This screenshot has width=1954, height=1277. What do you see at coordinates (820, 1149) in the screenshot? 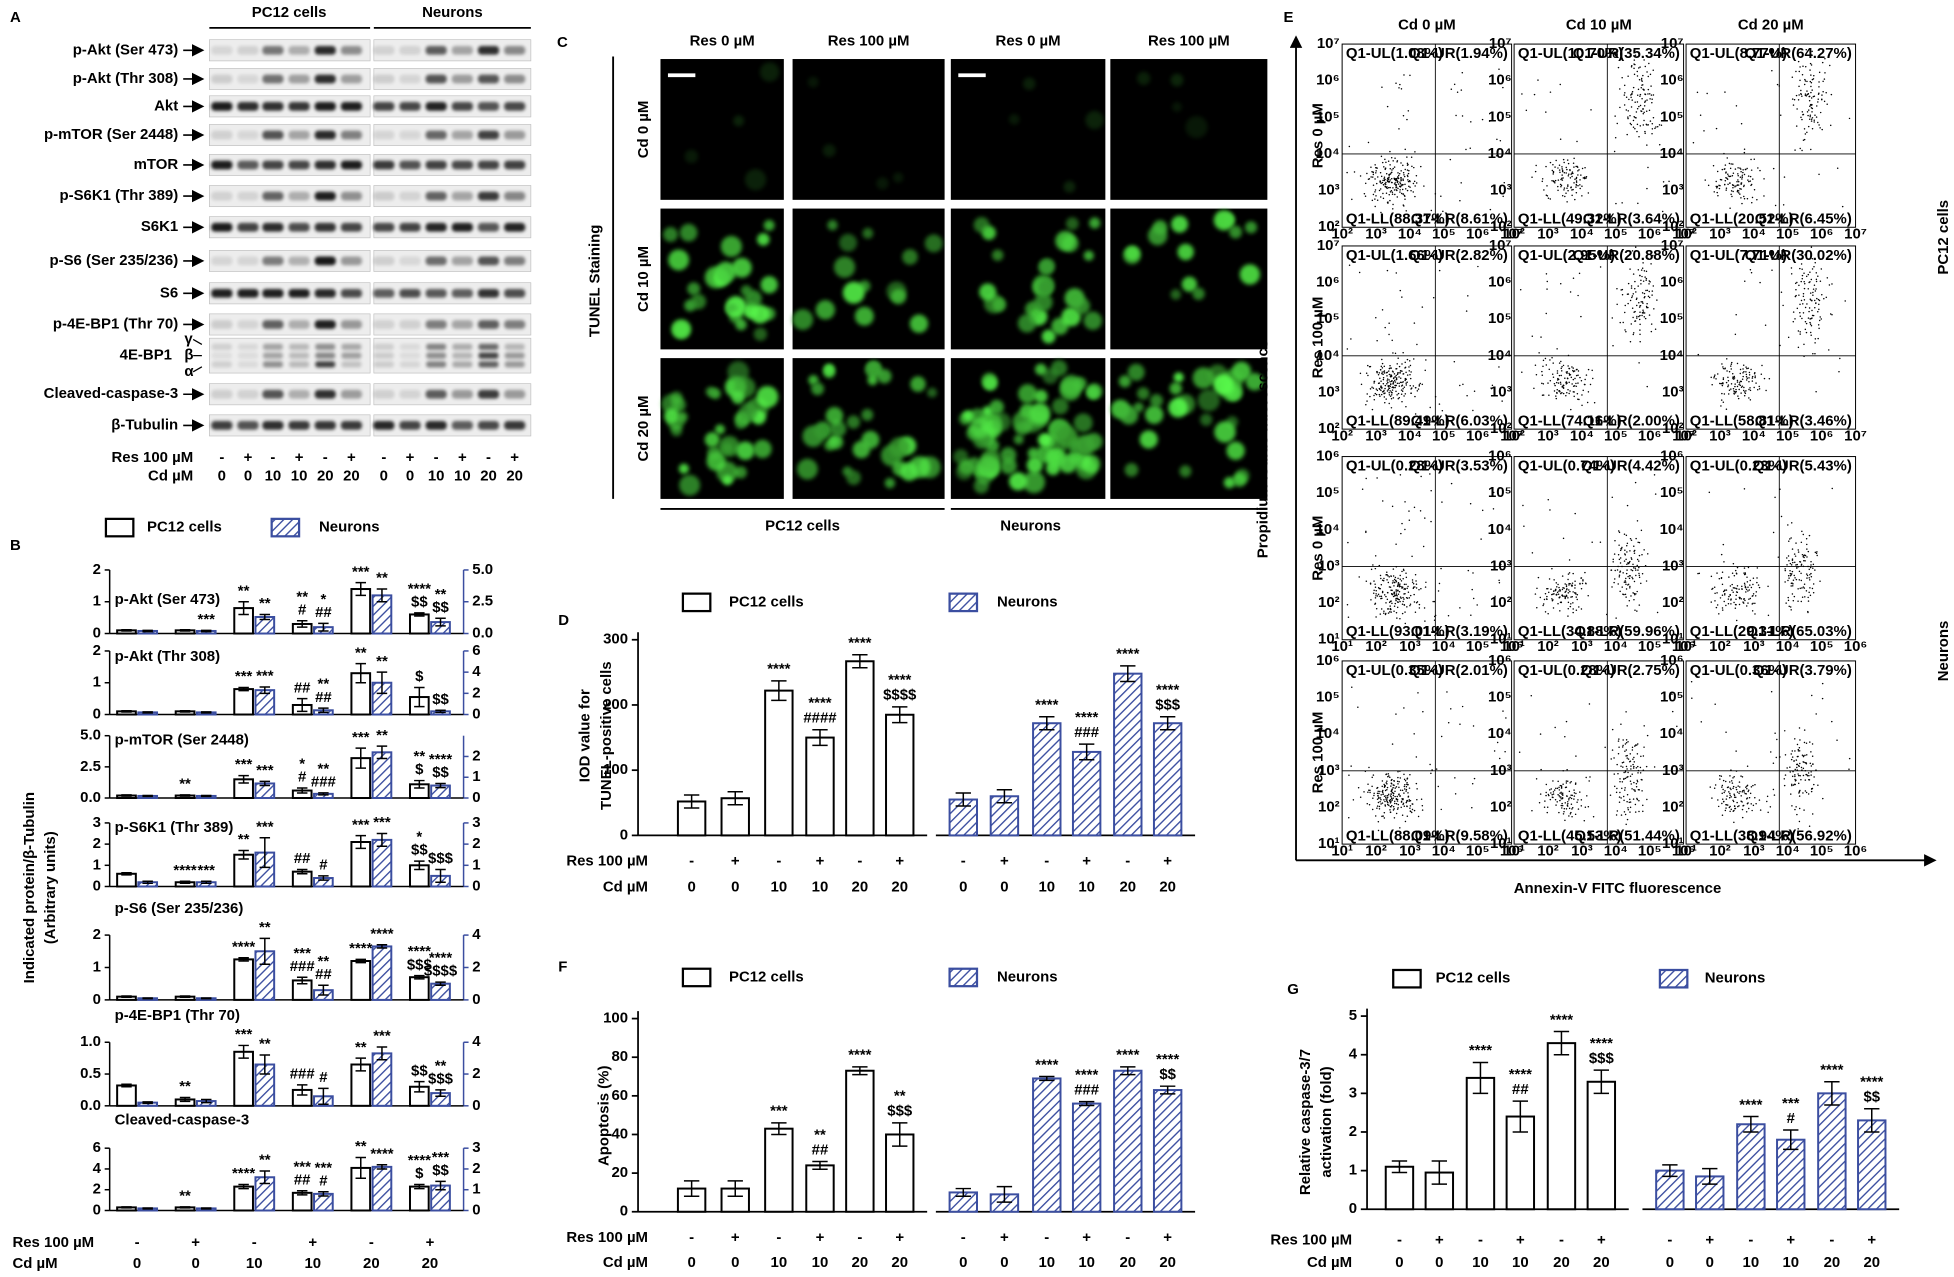
I see `significance-mark: ##` at bounding box center [820, 1149].